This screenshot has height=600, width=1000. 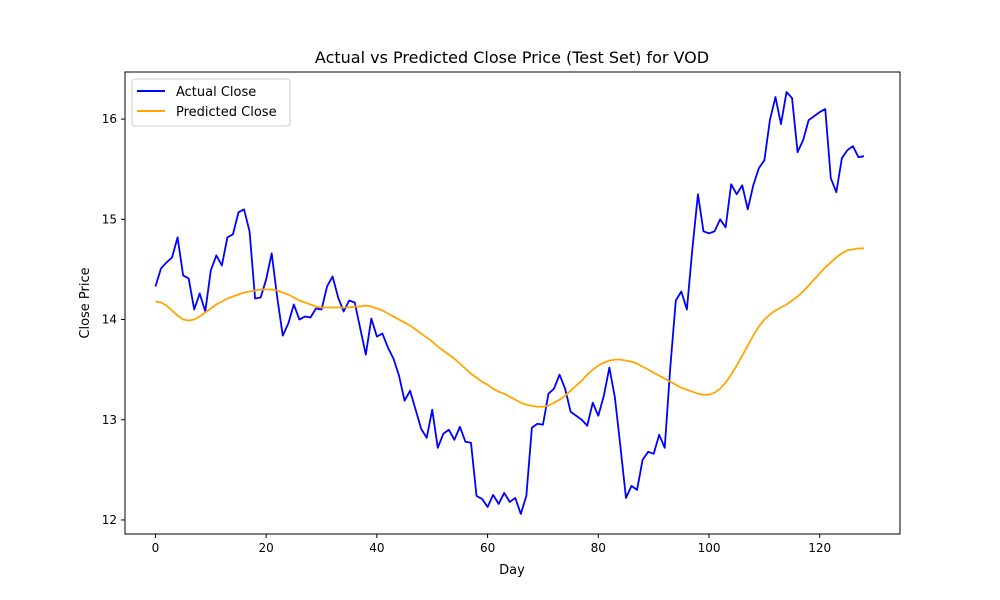 What do you see at coordinates (226, 112) in the screenshot?
I see `legend-label-predicted: Predicted Close` at bounding box center [226, 112].